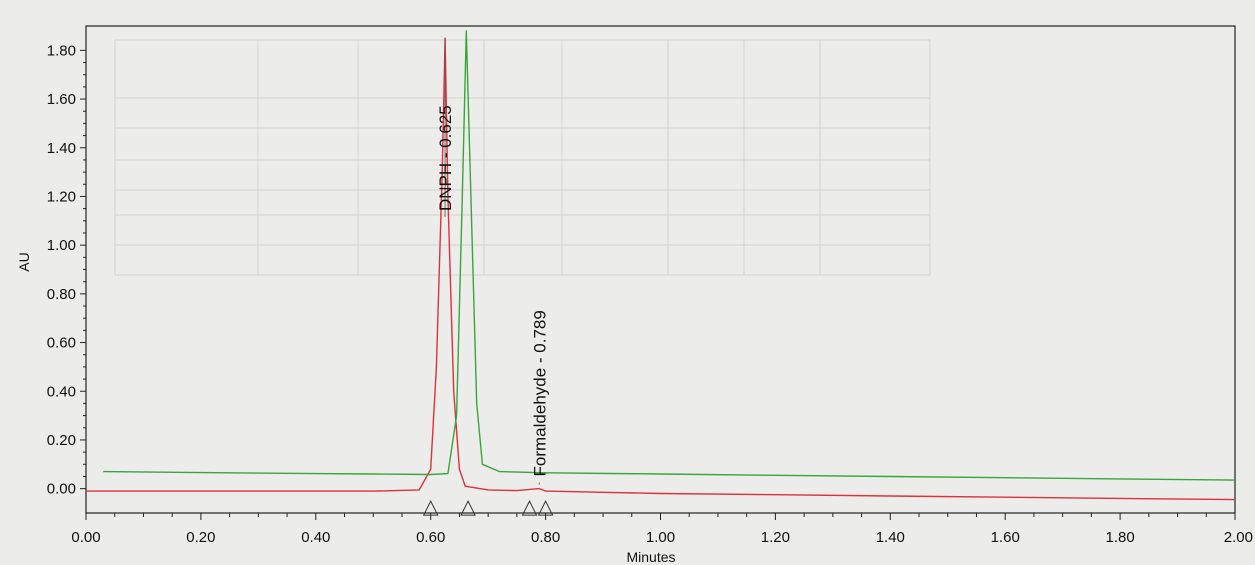 The width and height of the screenshot is (1255, 565). Describe the element at coordinates (492, 261) in the screenshot. I see `peak-labels: DNPH - 0.625 Formaldehyde - 0.789` at that location.